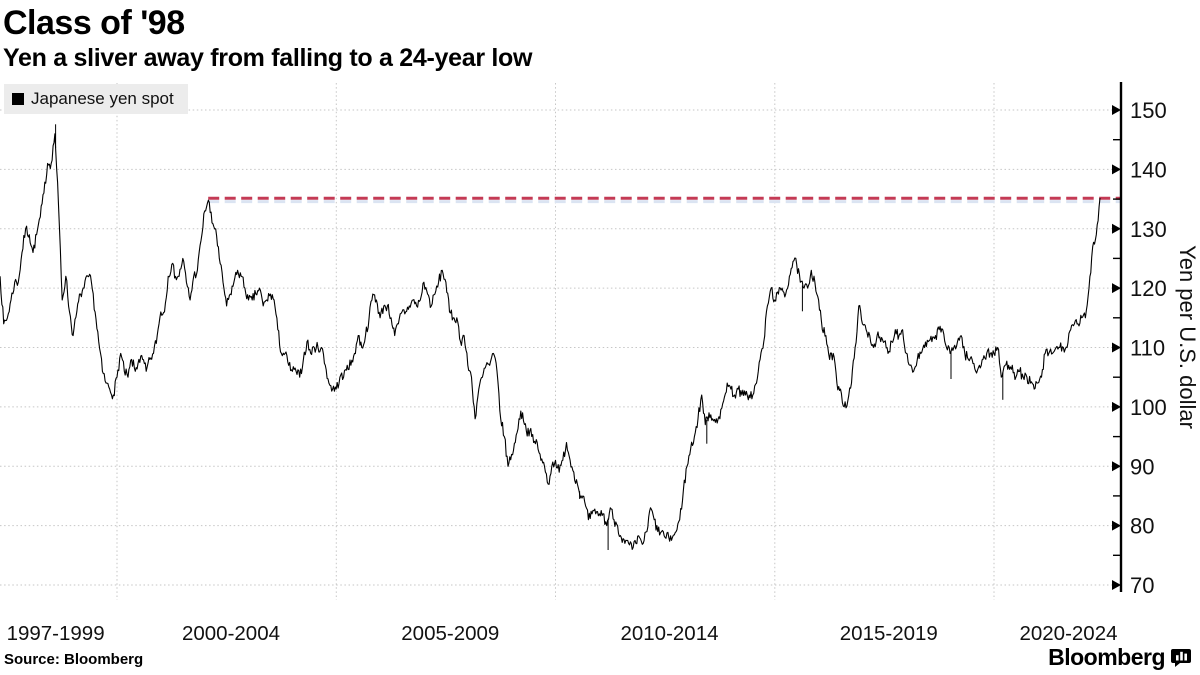 The width and height of the screenshot is (1200, 675). I want to click on x-tick-label: 2010-2014, so click(669, 633).